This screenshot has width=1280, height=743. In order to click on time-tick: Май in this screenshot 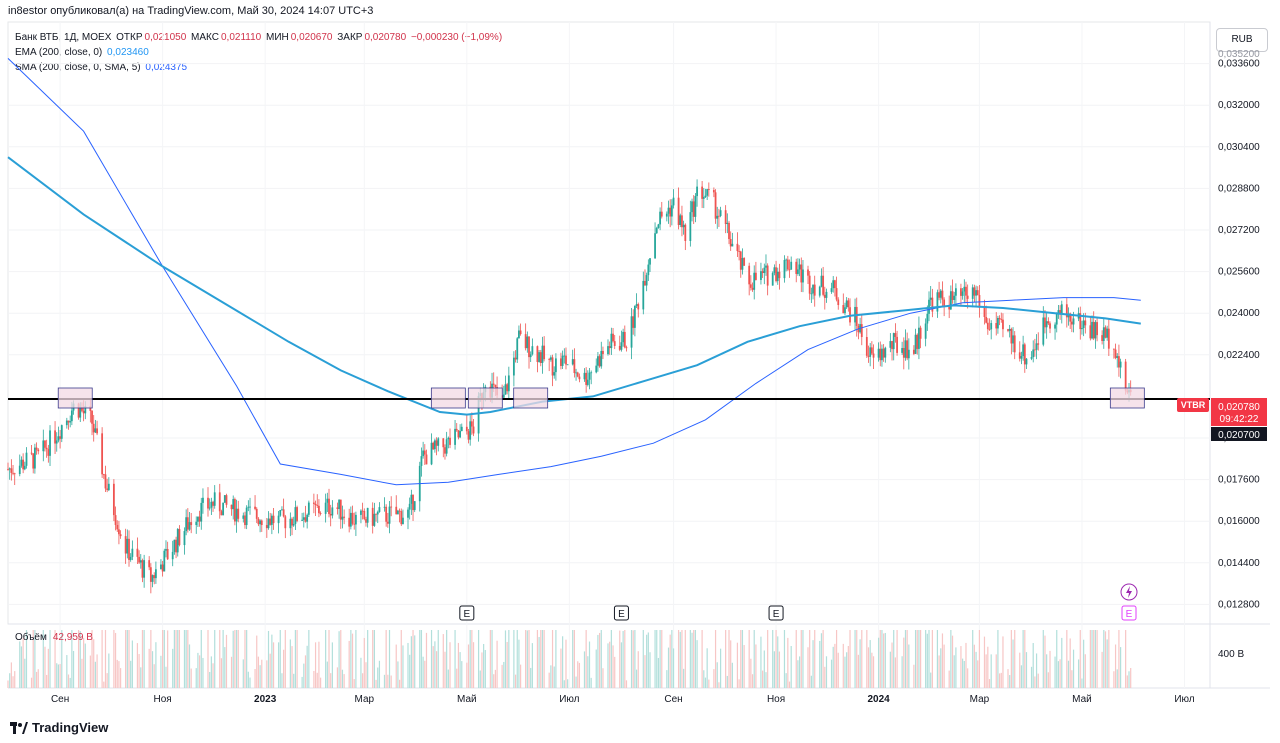, I will do `click(467, 699)`.